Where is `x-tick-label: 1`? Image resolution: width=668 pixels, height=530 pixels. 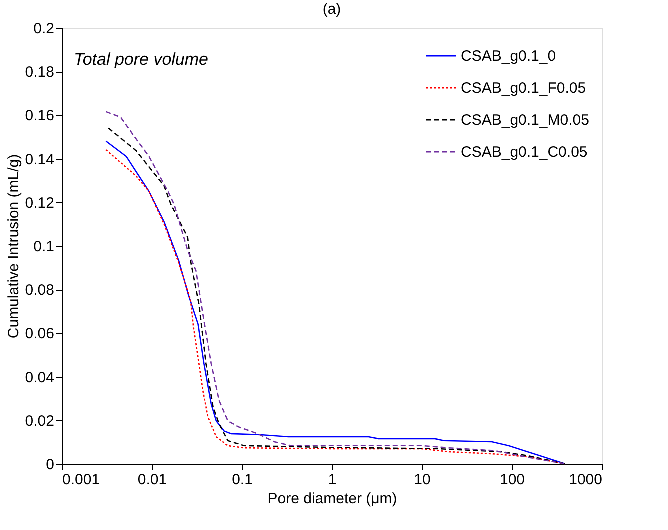
x-tick-label: 1 is located at coordinates (332, 480).